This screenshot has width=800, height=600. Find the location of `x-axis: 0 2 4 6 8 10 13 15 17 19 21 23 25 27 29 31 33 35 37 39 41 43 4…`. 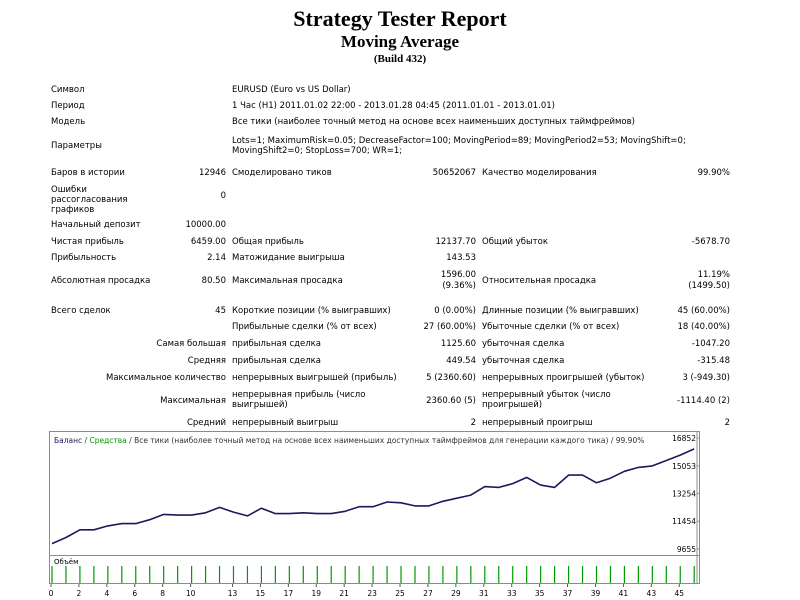

x-axis: 0 2 4 6 8 10 13 15 17 19 21 23 25 27 29 31 33 35 37 39 41 43 4… is located at coordinates (366, 591).